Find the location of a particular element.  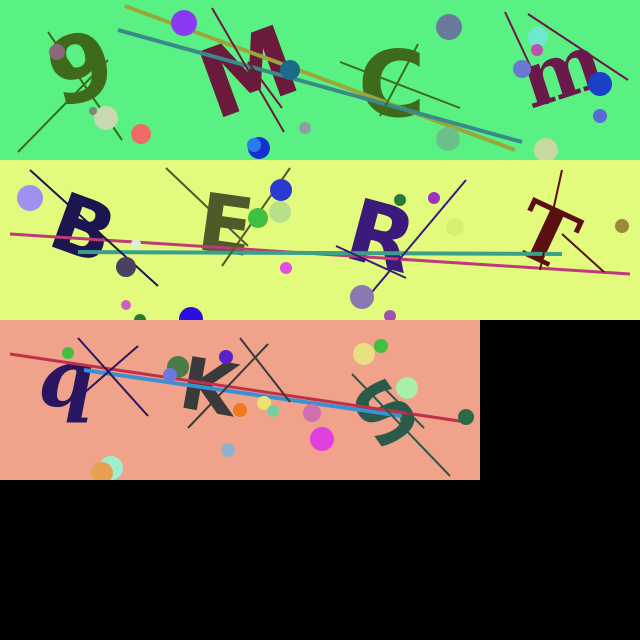

captcha-char-C: C is located at coordinates (392, 84).